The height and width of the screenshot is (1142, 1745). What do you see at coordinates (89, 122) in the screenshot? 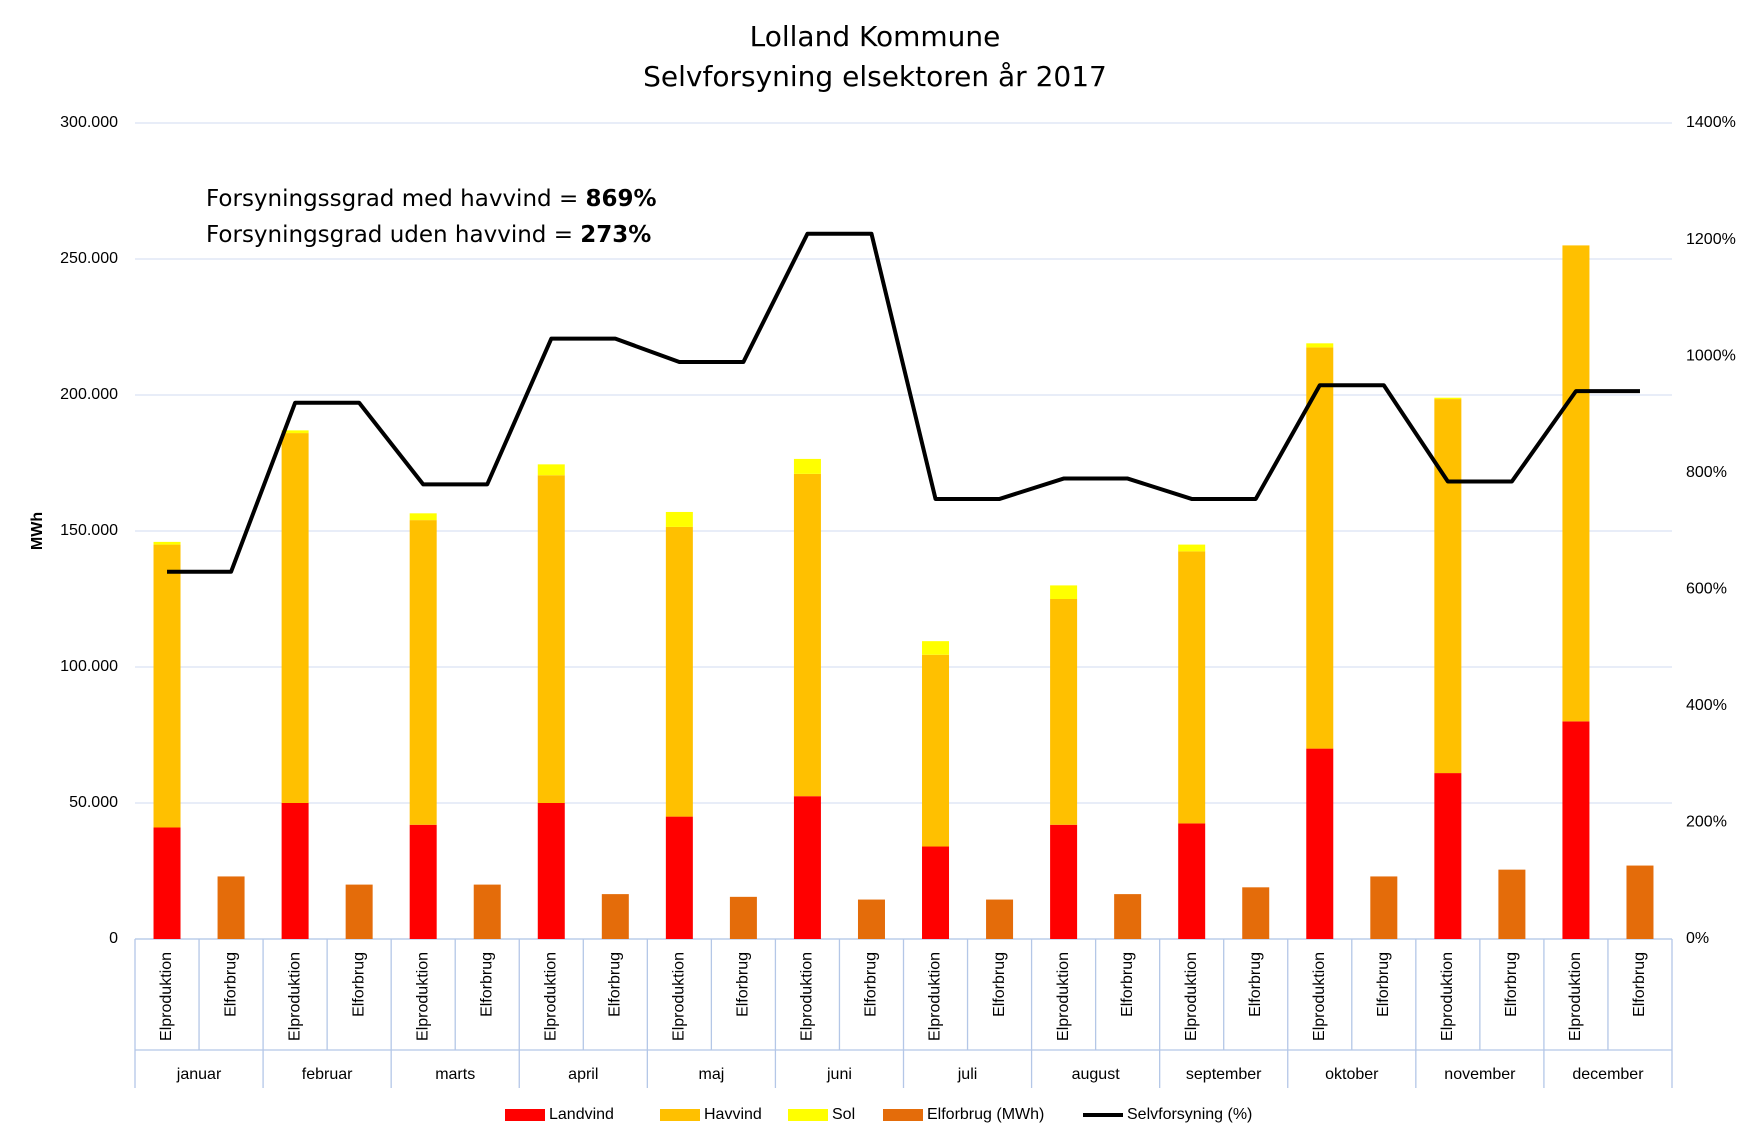
I see `y-tick-label: 300.000` at bounding box center [89, 122].